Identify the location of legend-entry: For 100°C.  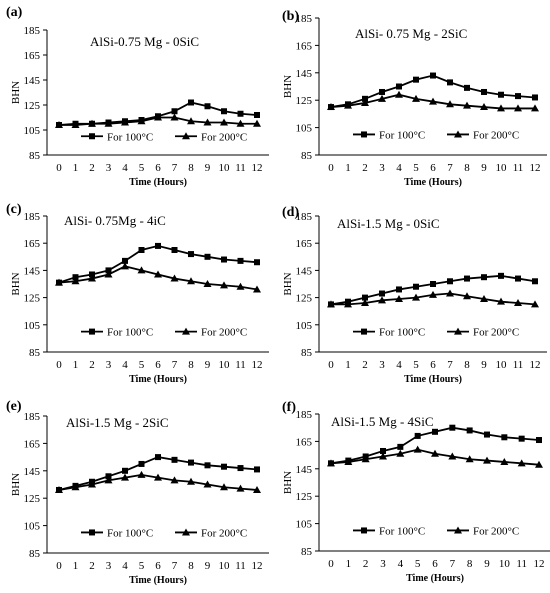
(389, 531).